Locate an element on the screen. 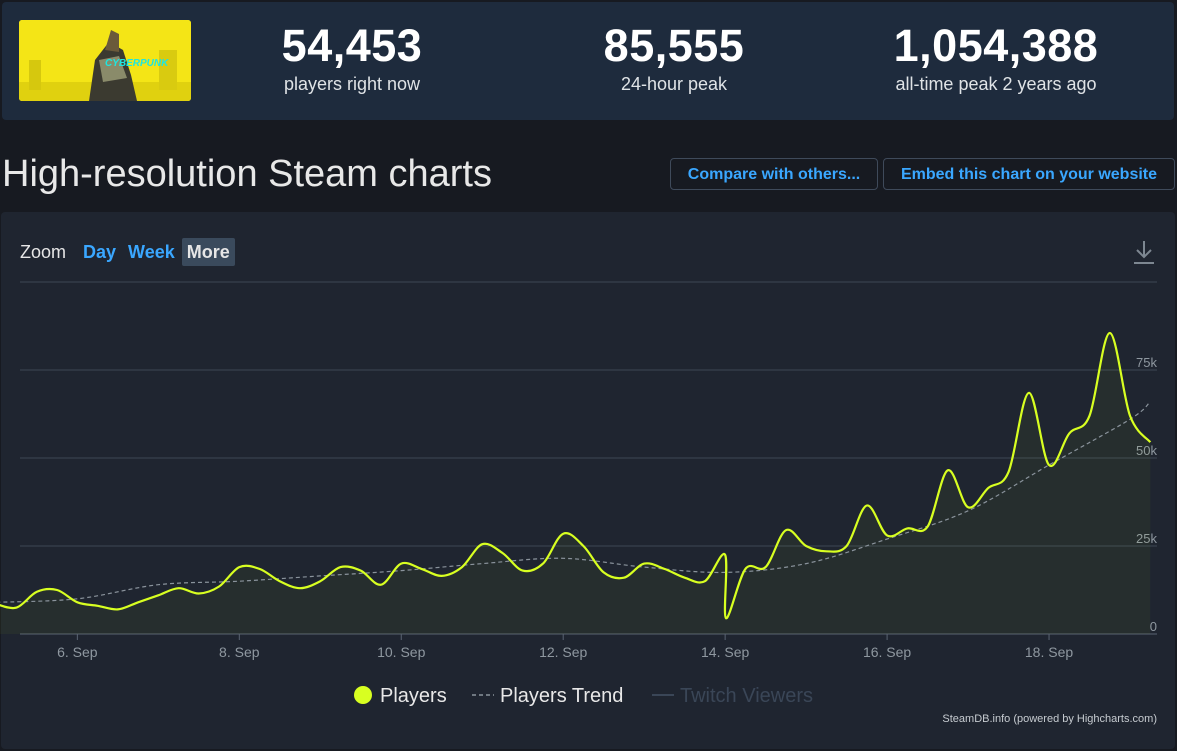 Image resolution: width=1177 pixels, height=751 pixels. current-players-stat: 54,453 players right now is located at coordinates (352, 58).